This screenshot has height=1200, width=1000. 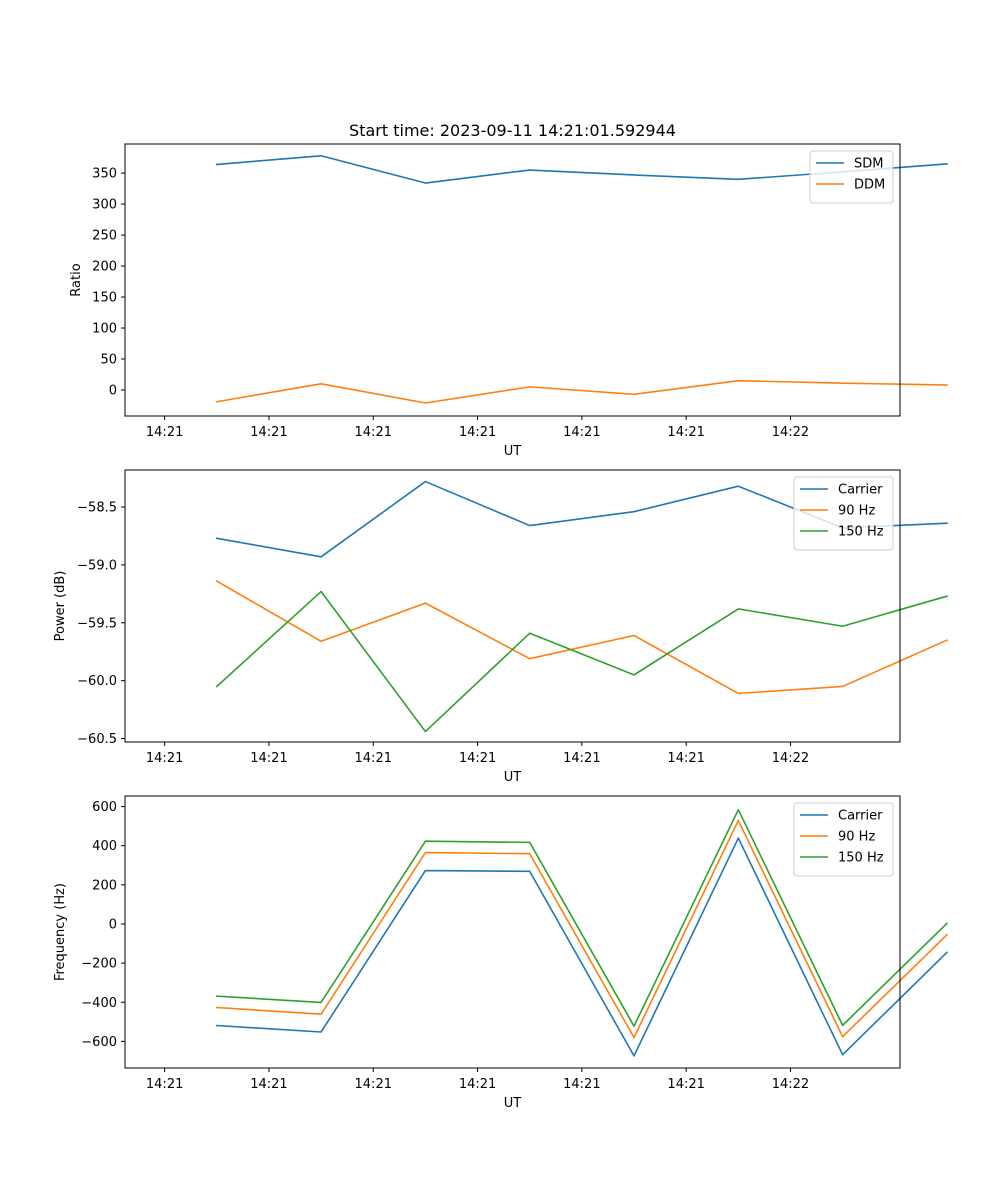 I want to click on y-axis-label: Frequency (Hz), so click(x=60, y=932).